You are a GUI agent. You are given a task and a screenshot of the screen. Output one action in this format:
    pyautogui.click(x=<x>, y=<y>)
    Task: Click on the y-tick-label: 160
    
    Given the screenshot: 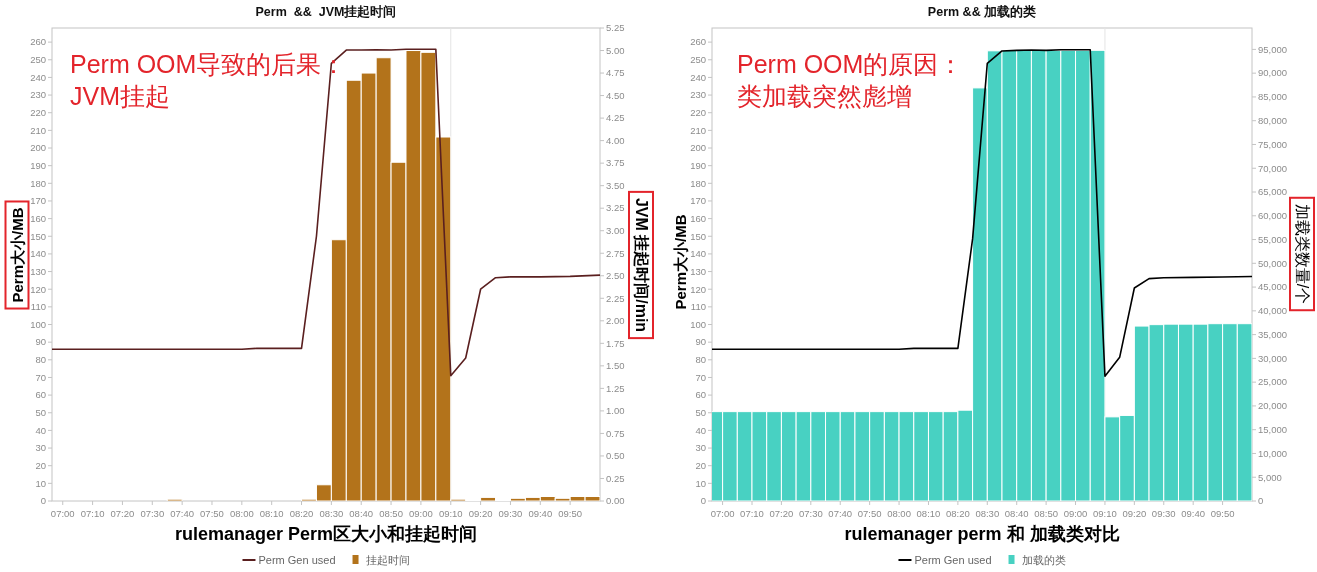 What is the action you would take?
    pyautogui.click(x=698, y=218)
    